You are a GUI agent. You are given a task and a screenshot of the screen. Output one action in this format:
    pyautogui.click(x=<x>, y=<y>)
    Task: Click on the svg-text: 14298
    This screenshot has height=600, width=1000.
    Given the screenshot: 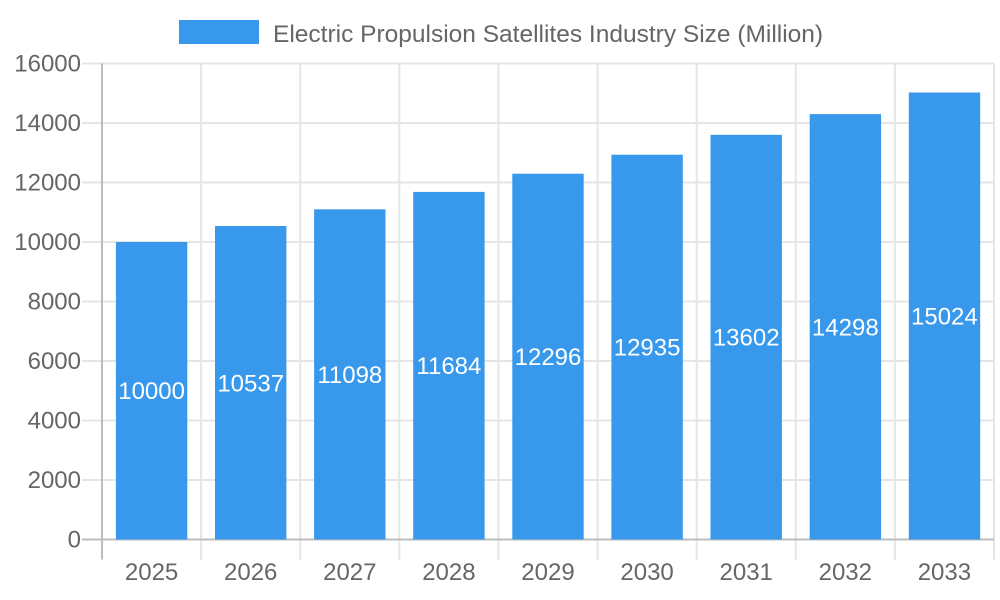 What is the action you would take?
    pyautogui.click(x=845, y=327)
    